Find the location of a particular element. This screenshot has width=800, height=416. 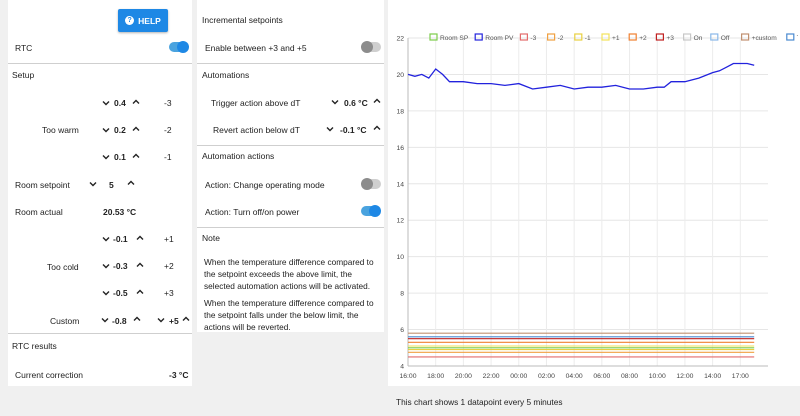

action-mode-label: Action: Change operating mode is located at coordinates (265, 185).